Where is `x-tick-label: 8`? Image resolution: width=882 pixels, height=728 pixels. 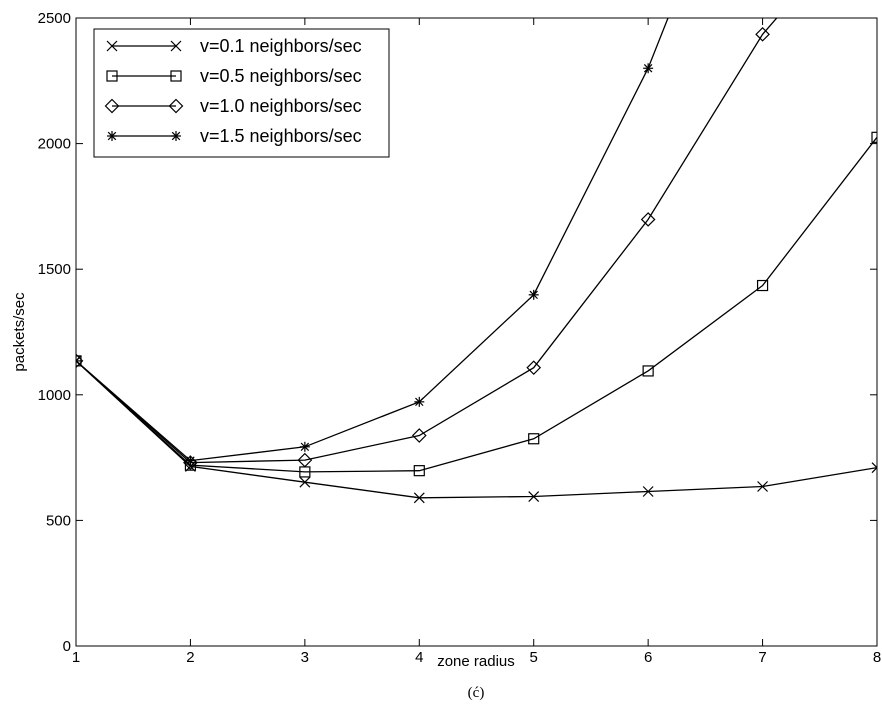
x-tick-label: 8 is located at coordinates (877, 657).